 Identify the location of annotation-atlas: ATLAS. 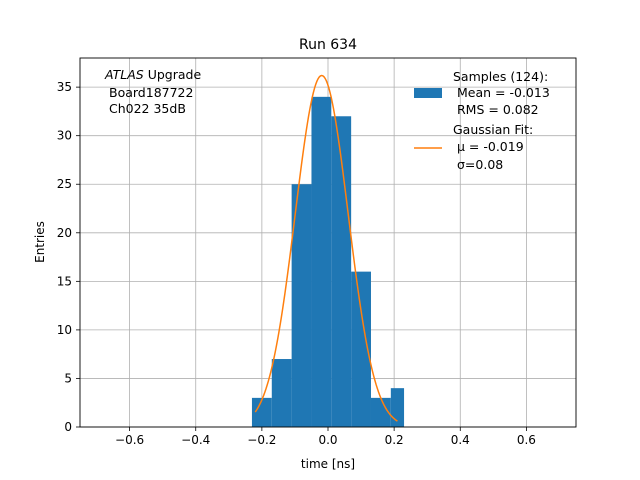
(124, 74).